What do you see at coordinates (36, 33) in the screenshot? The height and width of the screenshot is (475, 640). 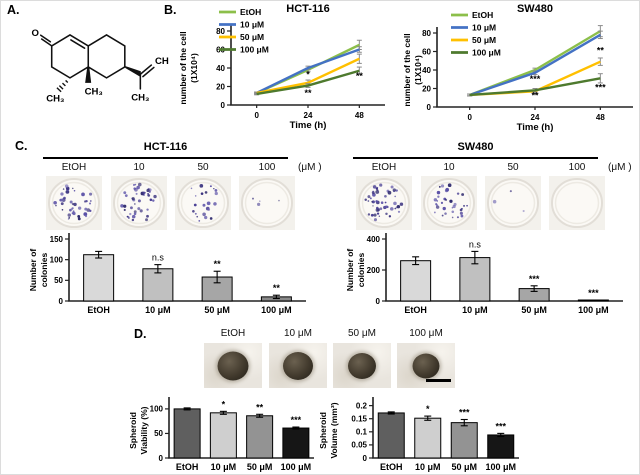 I see `atom-label-o: O` at bounding box center [36, 33].